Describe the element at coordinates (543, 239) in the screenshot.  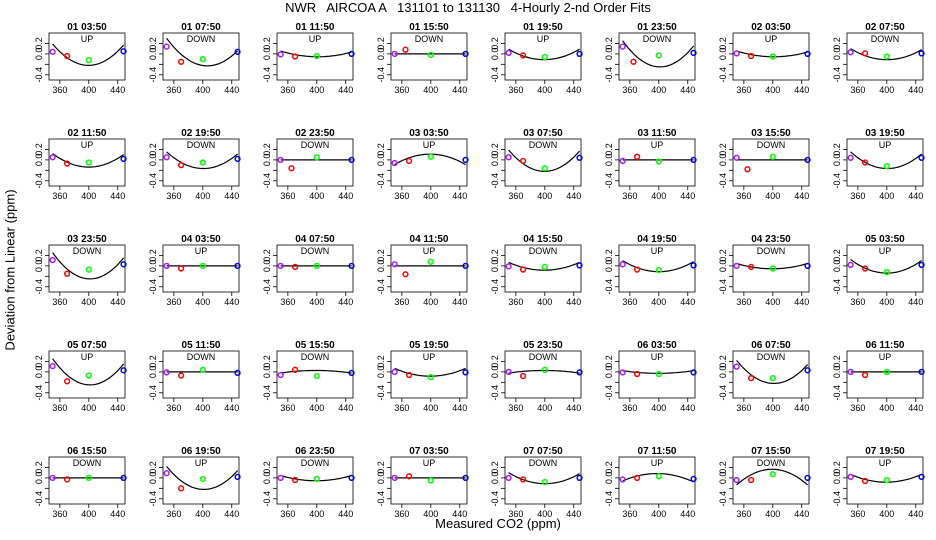
I see `panel-time-label: 04 15:50` at that location.